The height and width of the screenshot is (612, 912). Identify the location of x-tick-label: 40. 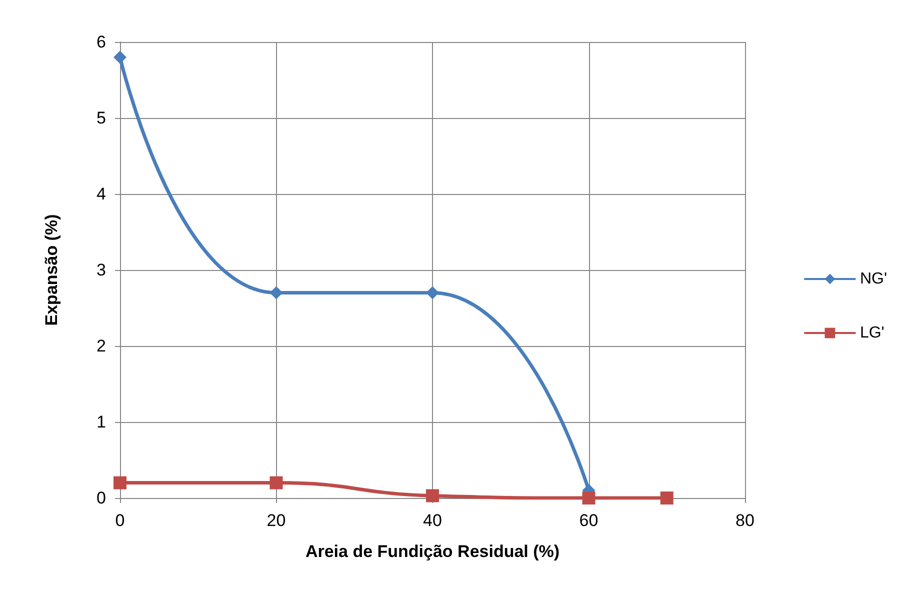
(432, 520).